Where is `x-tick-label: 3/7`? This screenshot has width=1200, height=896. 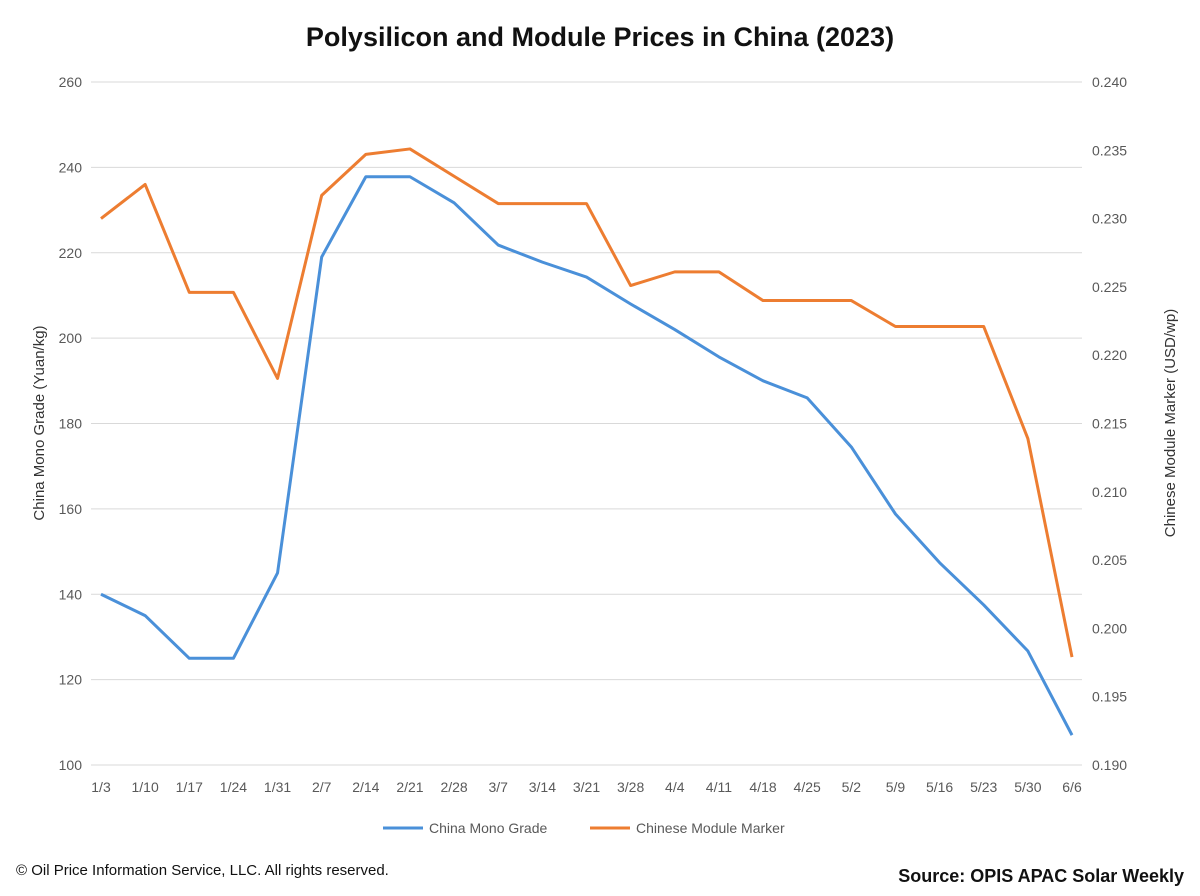
x-tick-label: 3/7 is located at coordinates (498, 787).